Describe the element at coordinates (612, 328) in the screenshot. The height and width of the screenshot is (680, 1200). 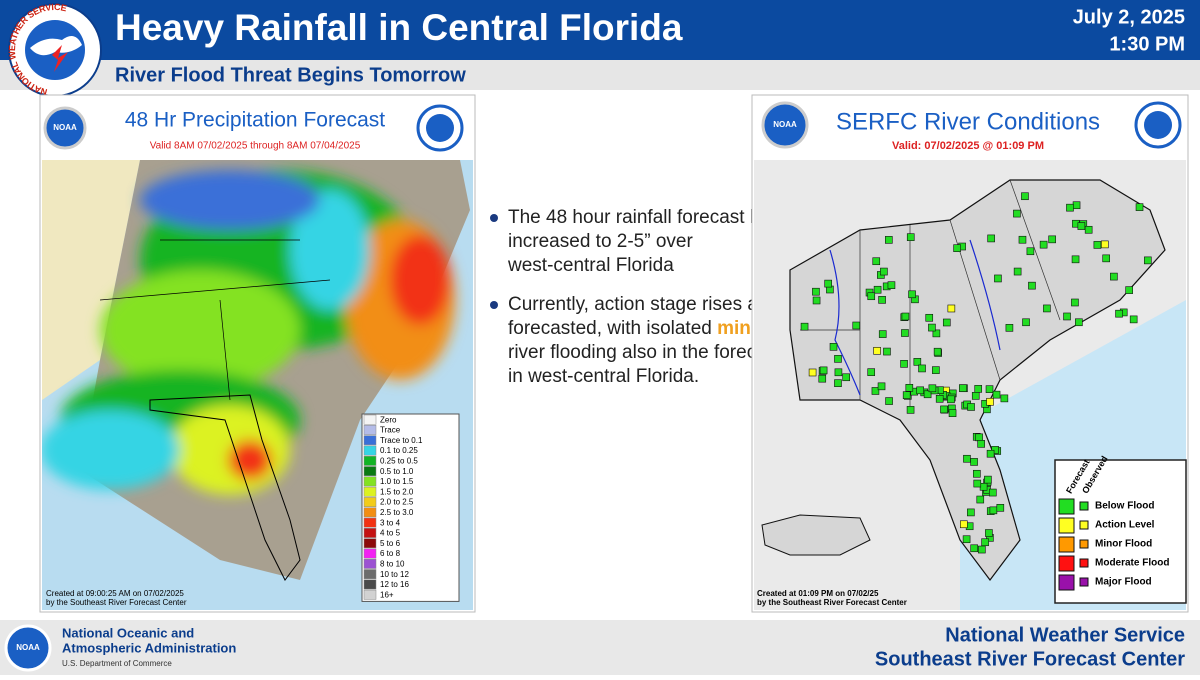
I see `bullet-text: forecasted, with isolated` at that location.